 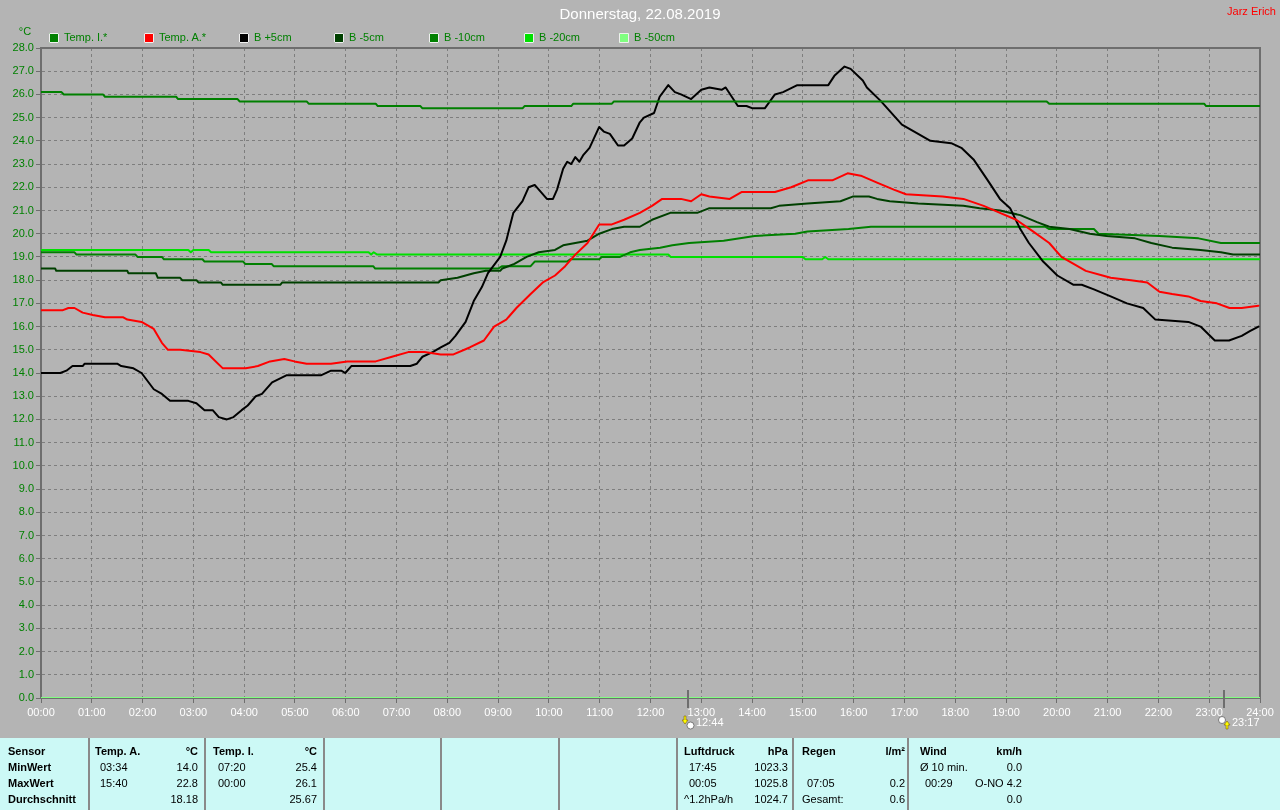 I want to click on x-tick-label: 11:00, so click(x=600, y=711).